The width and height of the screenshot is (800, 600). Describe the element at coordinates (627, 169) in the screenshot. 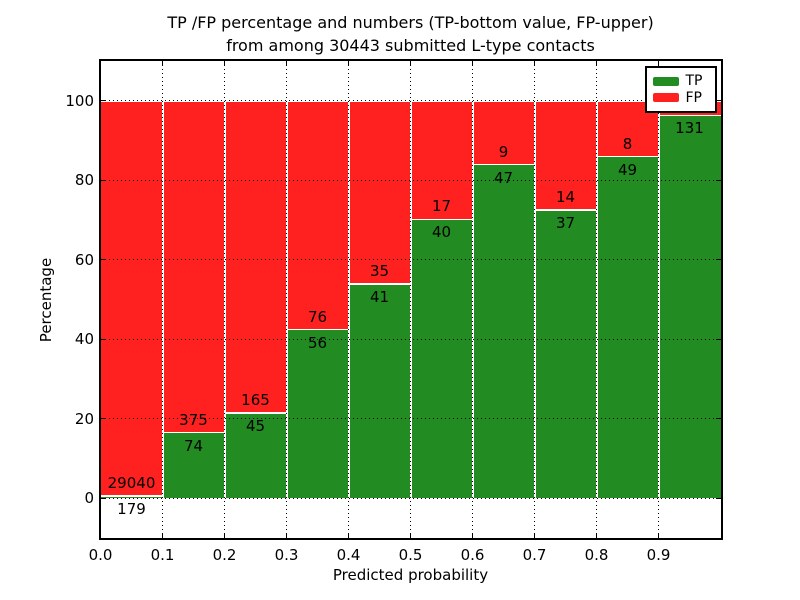

I see `tp-count-label: 49` at that location.